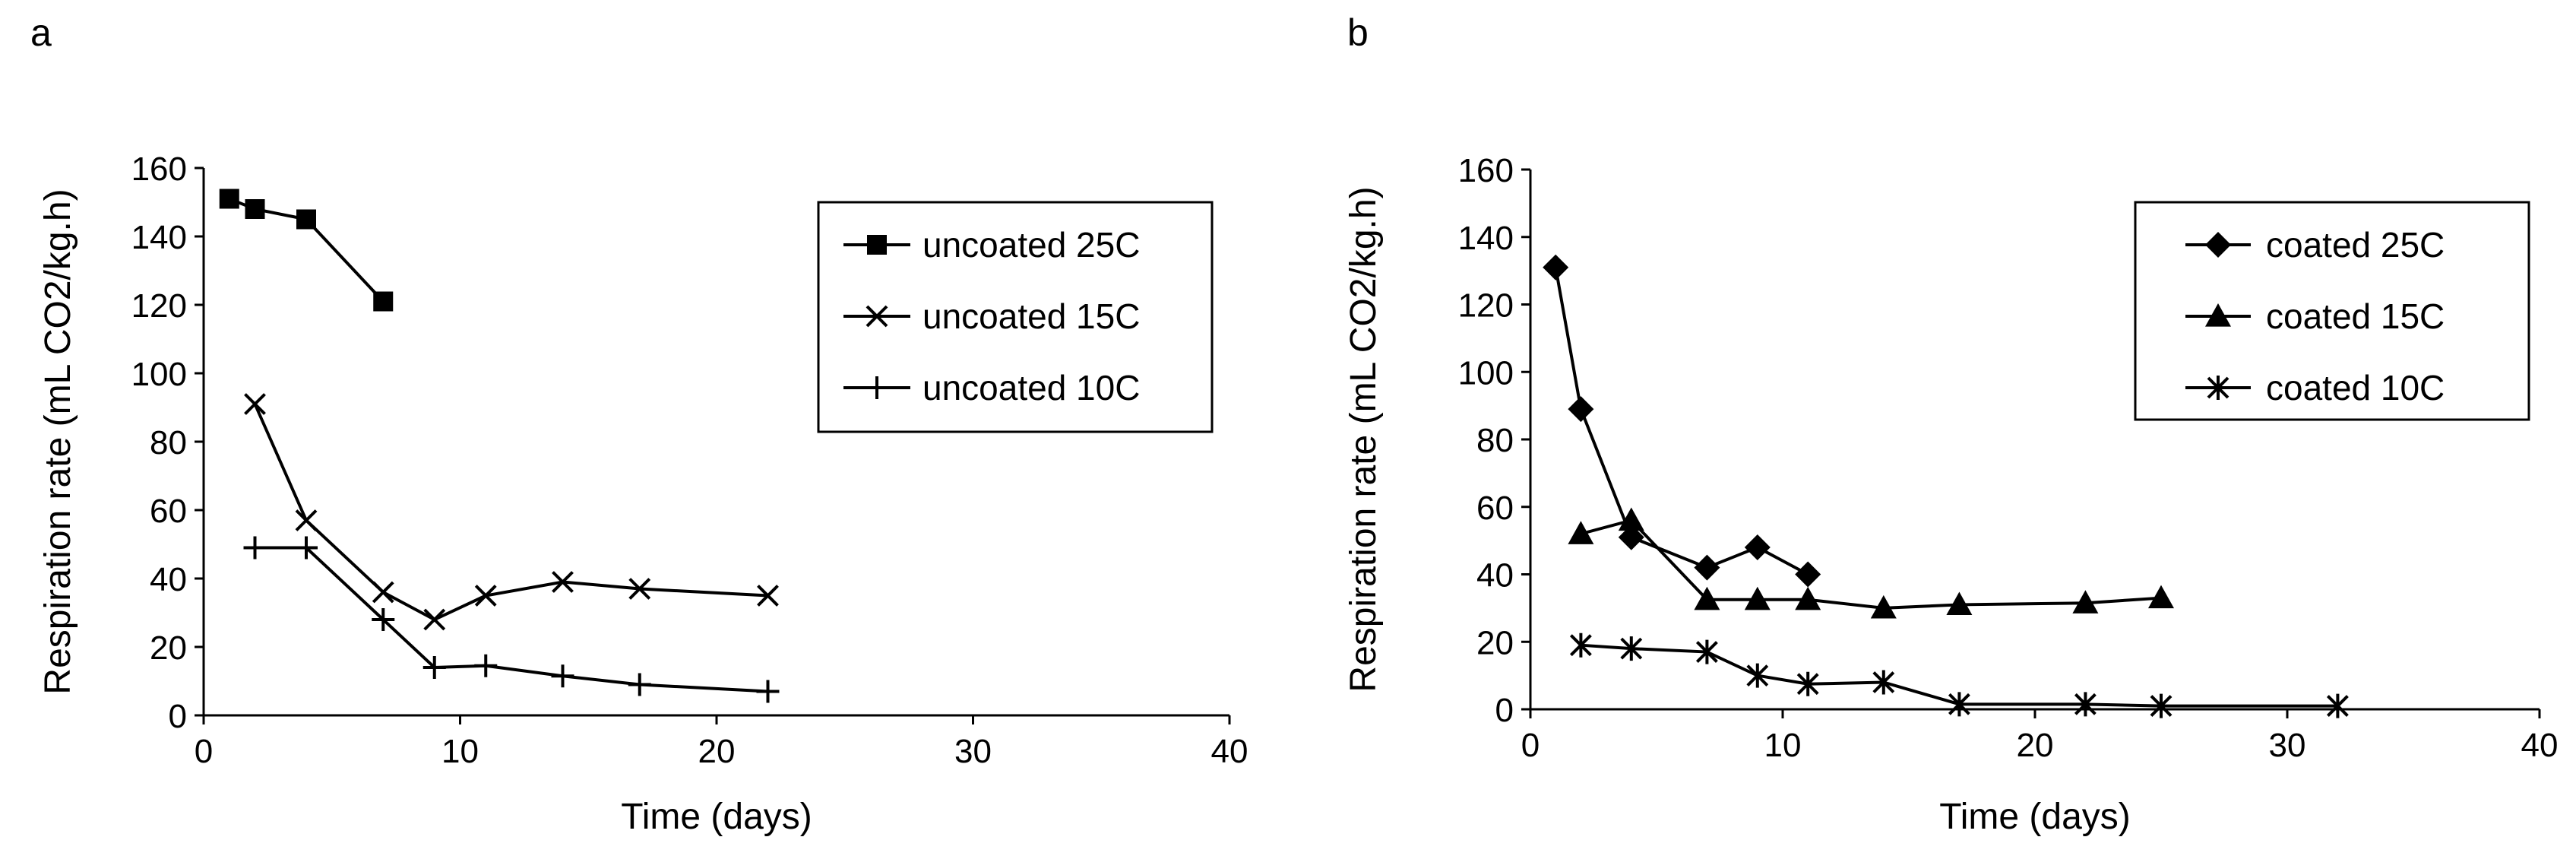 This screenshot has width=2576, height=856. What do you see at coordinates (1031, 245) in the screenshot?
I see `legend-label: uncoated 25C` at bounding box center [1031, 245].